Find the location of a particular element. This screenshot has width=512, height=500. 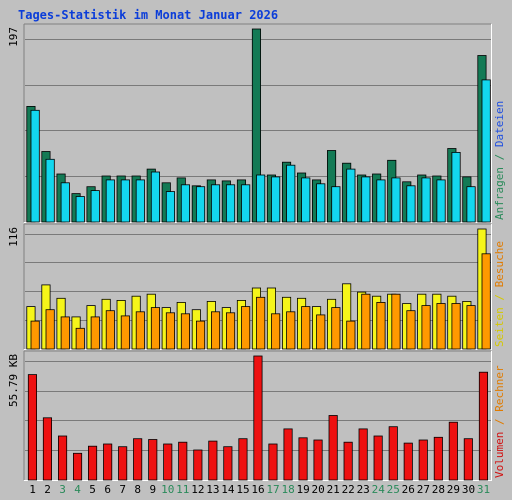

x-tick-label-day-4: 4 is located at coordinates (77, 489).